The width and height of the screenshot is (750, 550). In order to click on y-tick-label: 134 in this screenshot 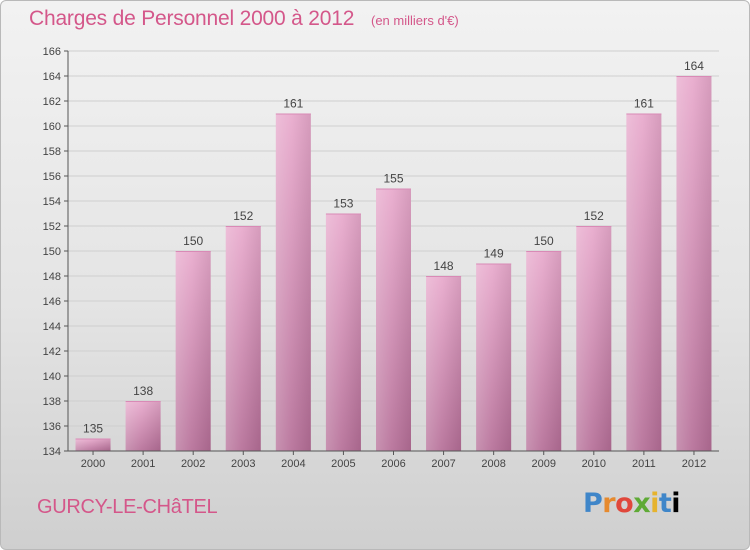, I will do `click(52, 452)`.